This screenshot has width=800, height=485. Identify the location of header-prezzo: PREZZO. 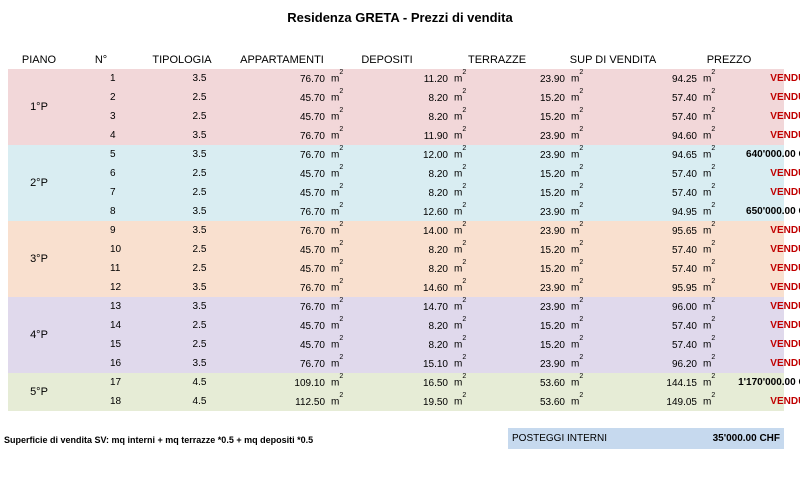
(729, 59).